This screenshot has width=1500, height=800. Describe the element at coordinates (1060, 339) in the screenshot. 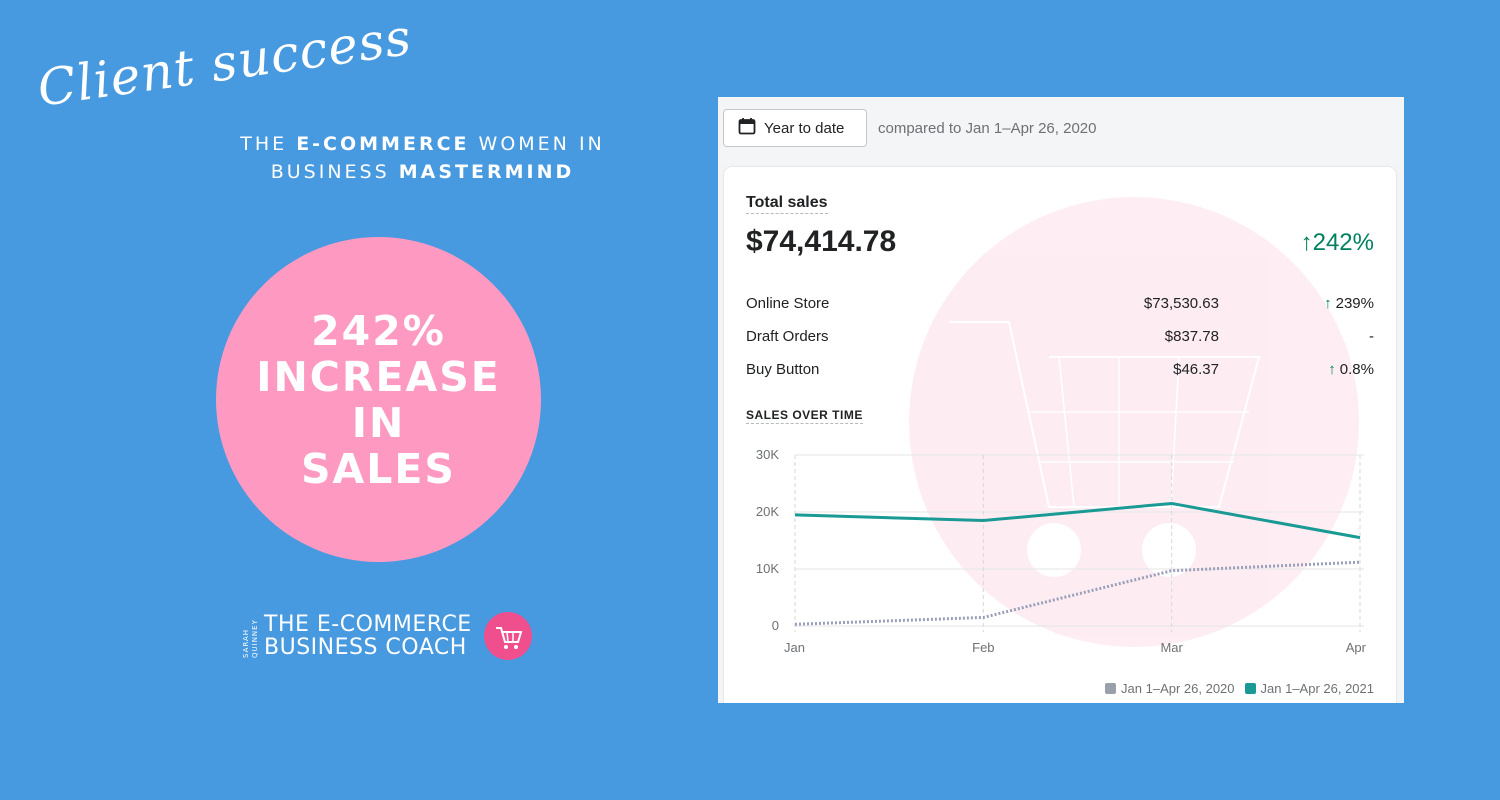

I see `channel-row: Draft Orders $837.78 -` at that location.